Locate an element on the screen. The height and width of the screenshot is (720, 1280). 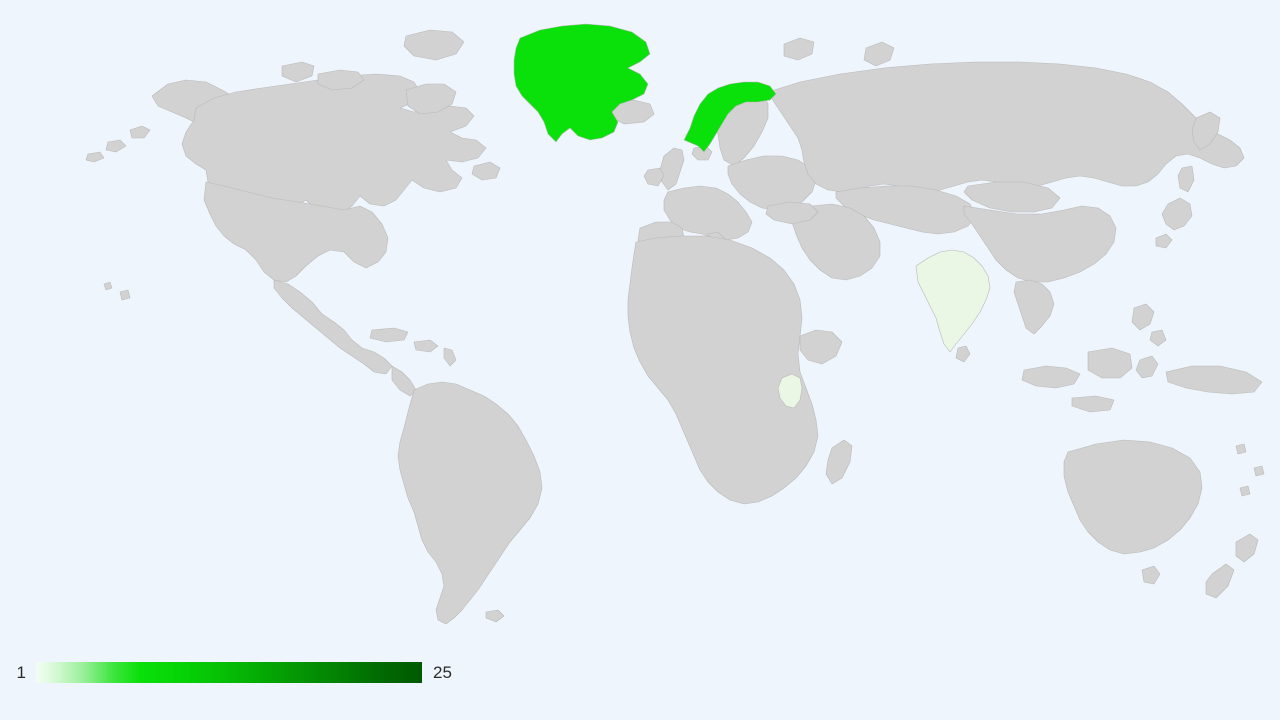
island-borneo is located at coordinates (1110, 363).